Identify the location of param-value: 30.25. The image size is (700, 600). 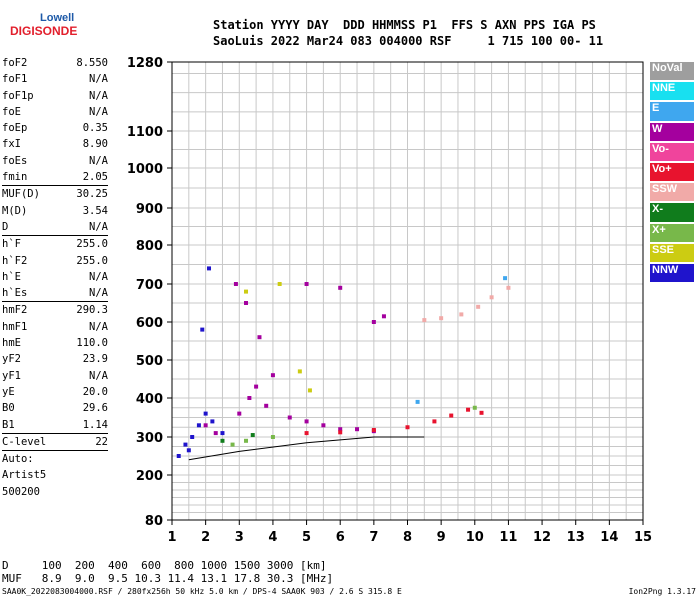
(92, 194).